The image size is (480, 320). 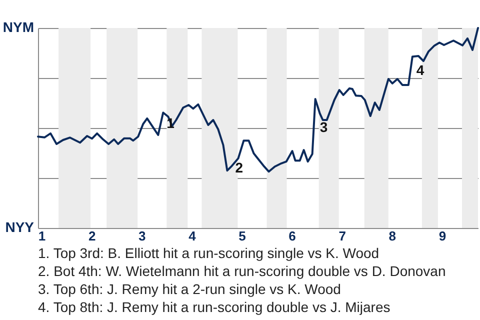 What do you see at coordinates (215, 307) in the screenshot?
I see `text: 4. Top 8th: J. Remy hit a run-scoring double vs J. Mijares` at bounding box center [215, 307].